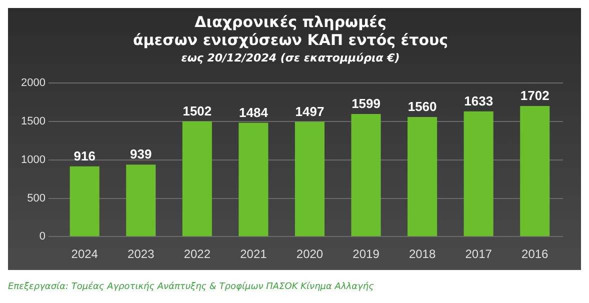 This screenshot has width=589, height=303. Describe the element at coordinates (535, 96) in the screenshot. I see `data-label: 1702` at that location.